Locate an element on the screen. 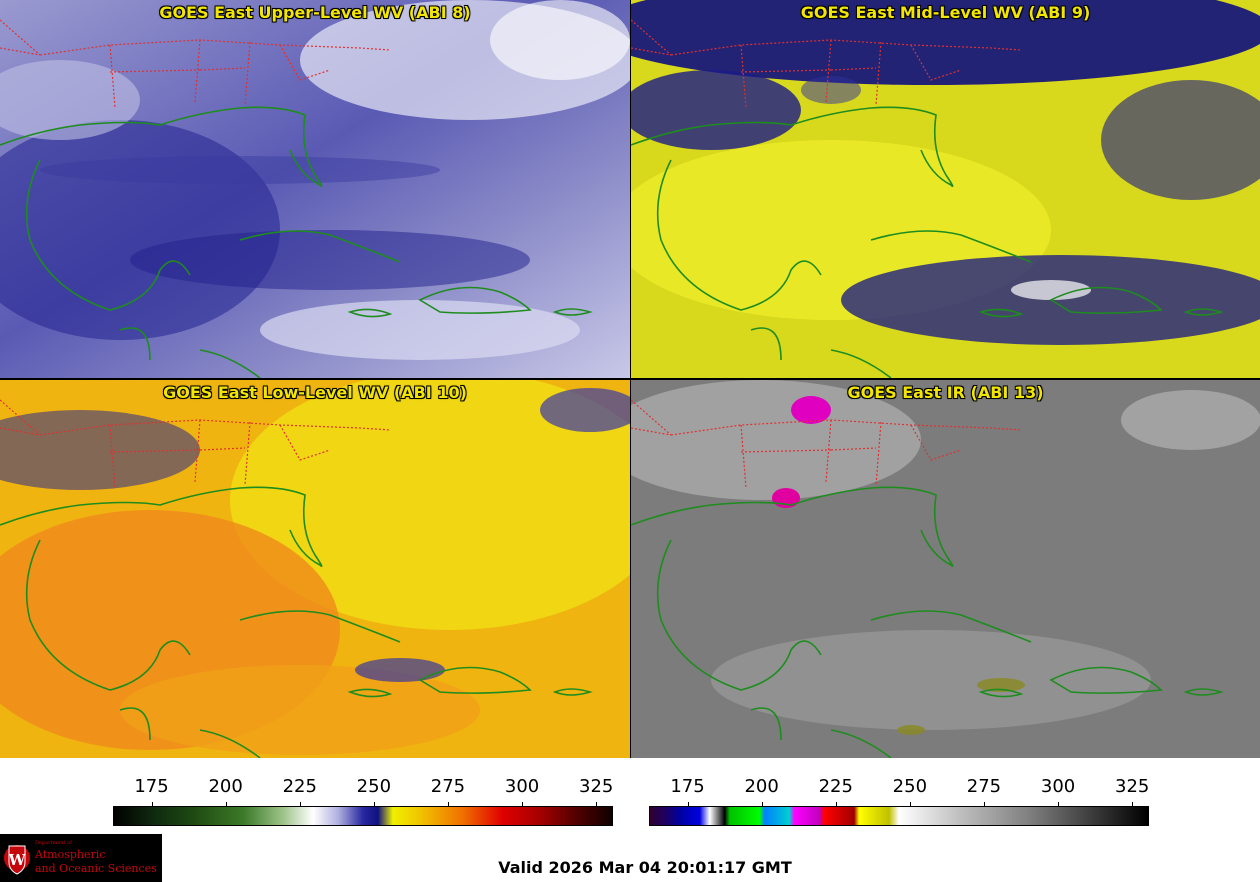 The height and width of the screenshot is (882, 1260). svg-text: W is located at coordinates (17, 860).